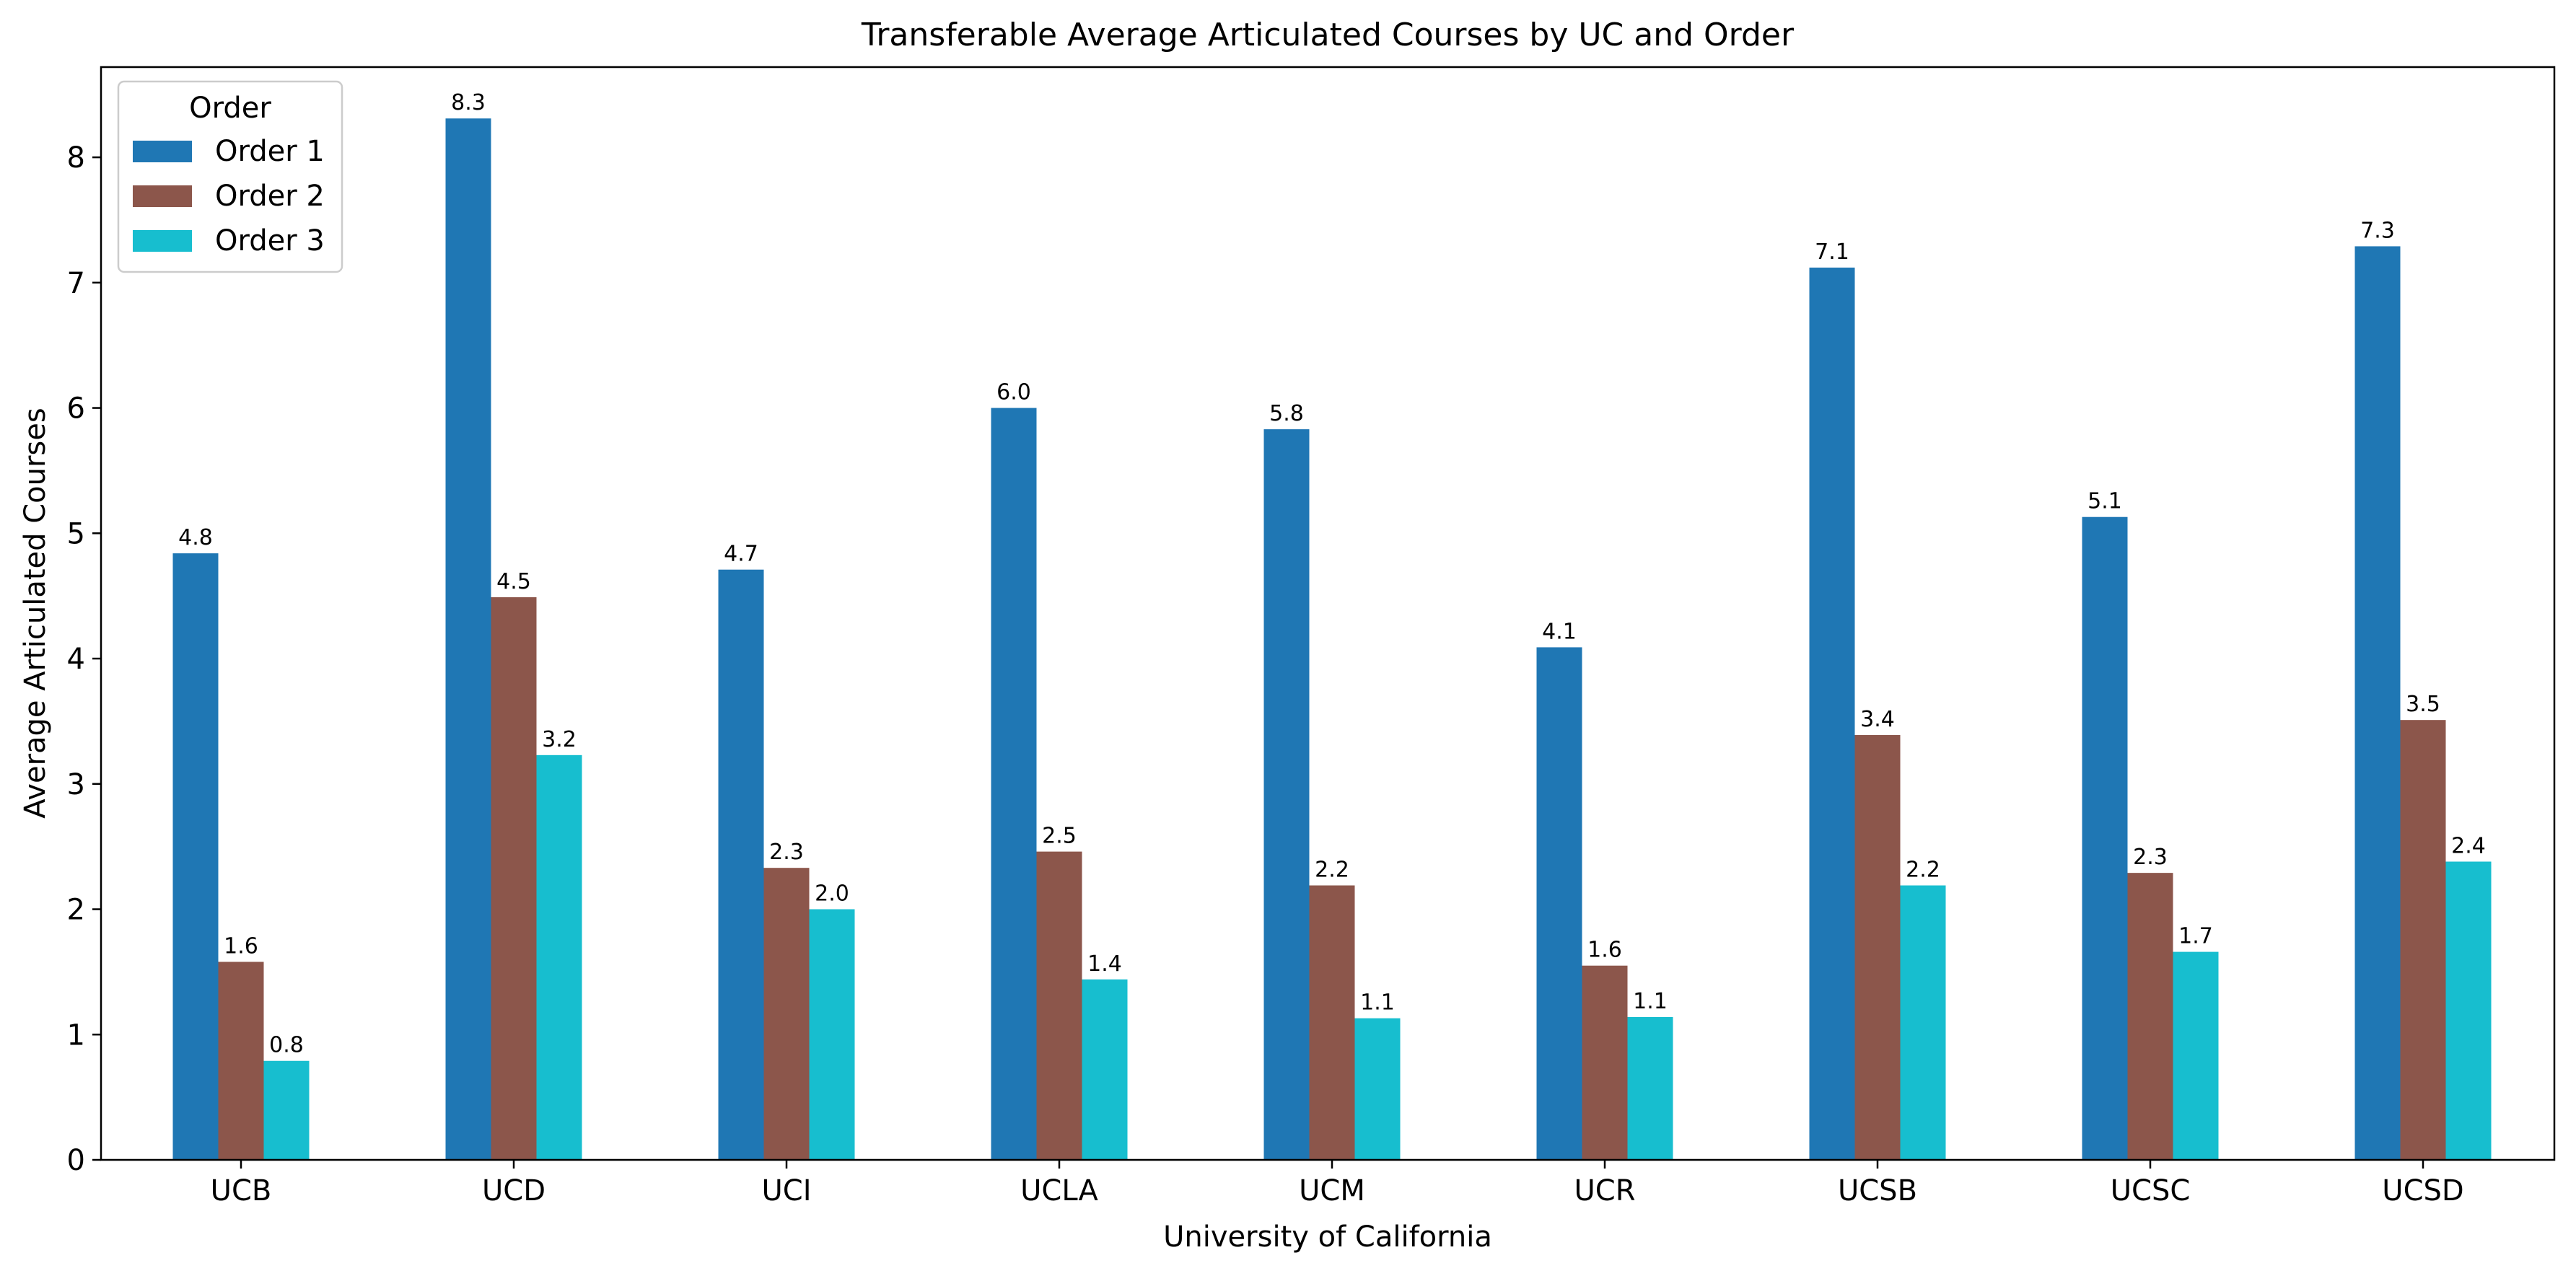 Image resolution: width=2576 pixels, height=1276 pixels. Describe the element at coordinates (559, 740) in the screenshot. I see `bar-label-ucd-order-3: 3.2` at that location.